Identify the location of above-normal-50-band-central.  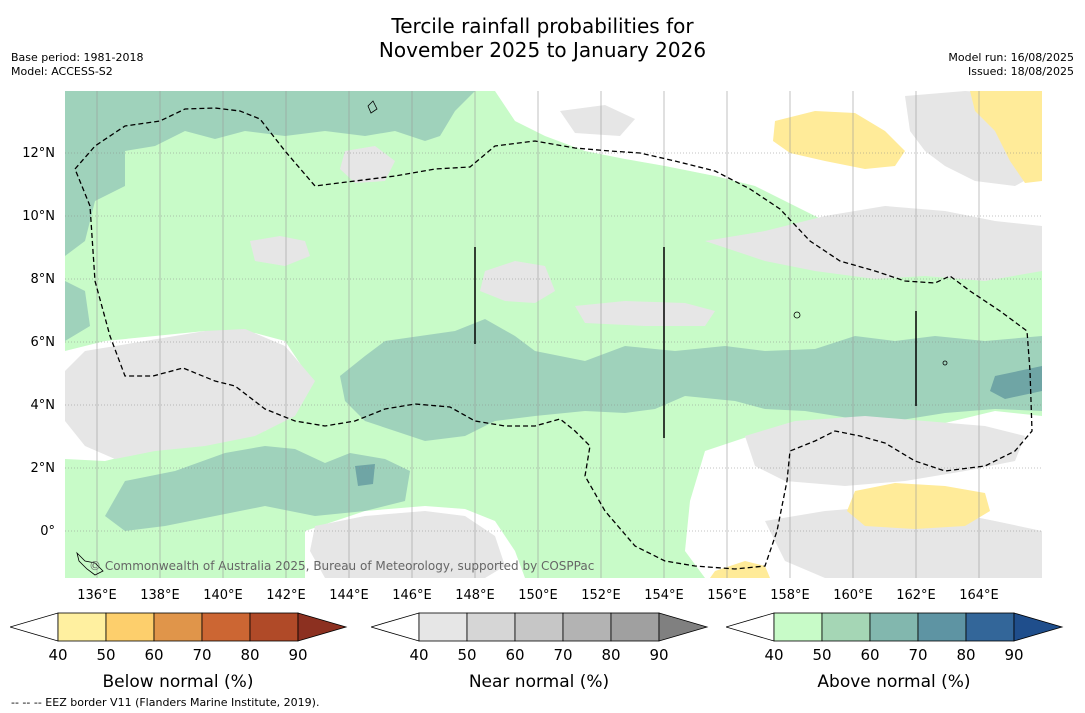
(691, 380).